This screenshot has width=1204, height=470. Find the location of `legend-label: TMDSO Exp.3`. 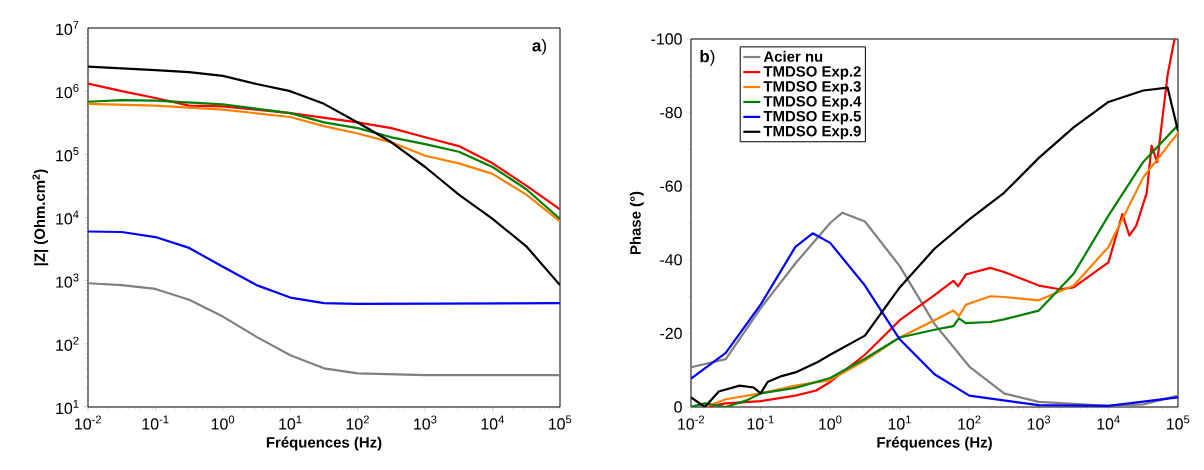

legend-label: TMDSO Exp.3 is located at coordinates (812, 88).